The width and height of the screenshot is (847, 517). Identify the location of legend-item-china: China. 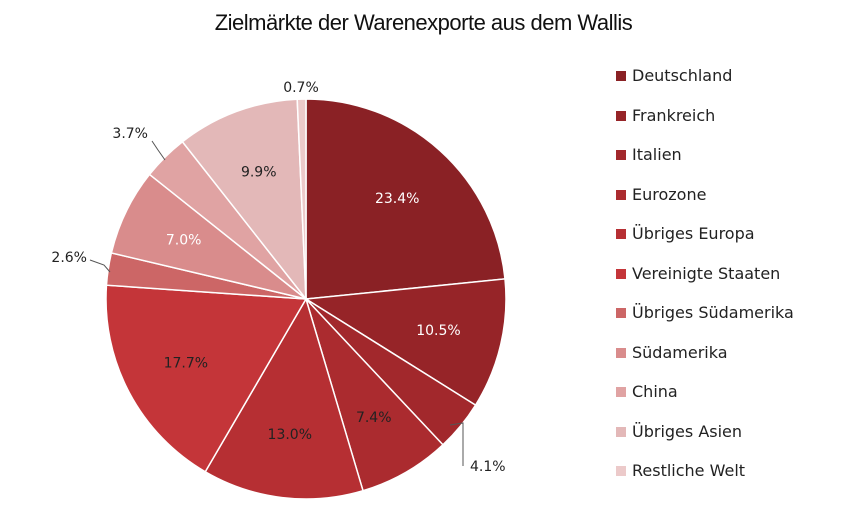
(705, 402).